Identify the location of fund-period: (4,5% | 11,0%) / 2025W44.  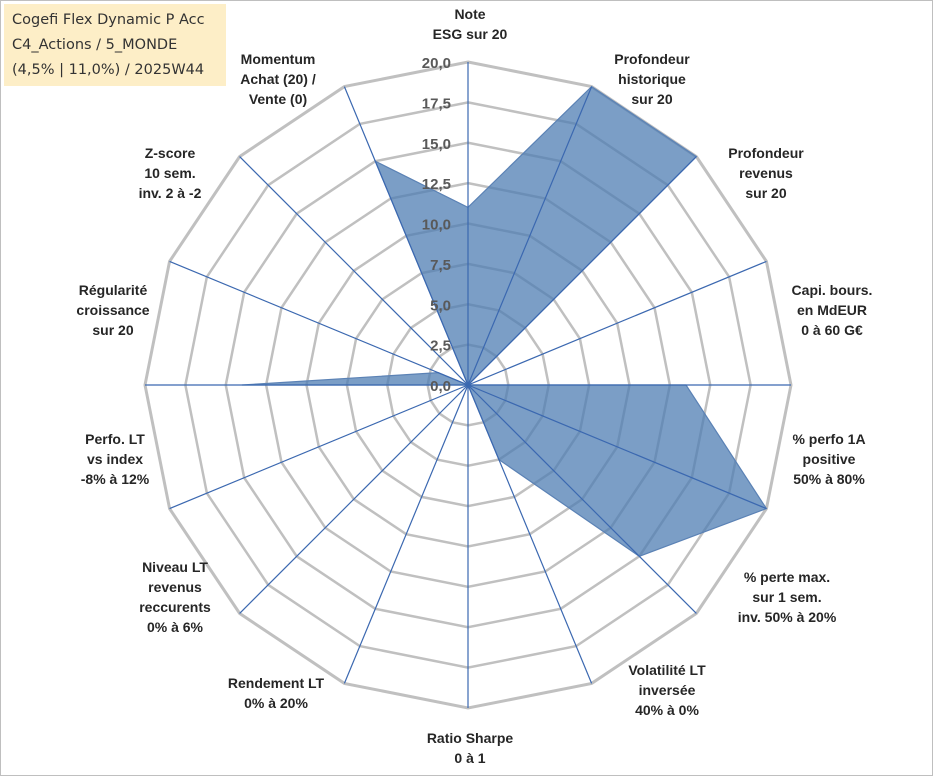
(108, 70).